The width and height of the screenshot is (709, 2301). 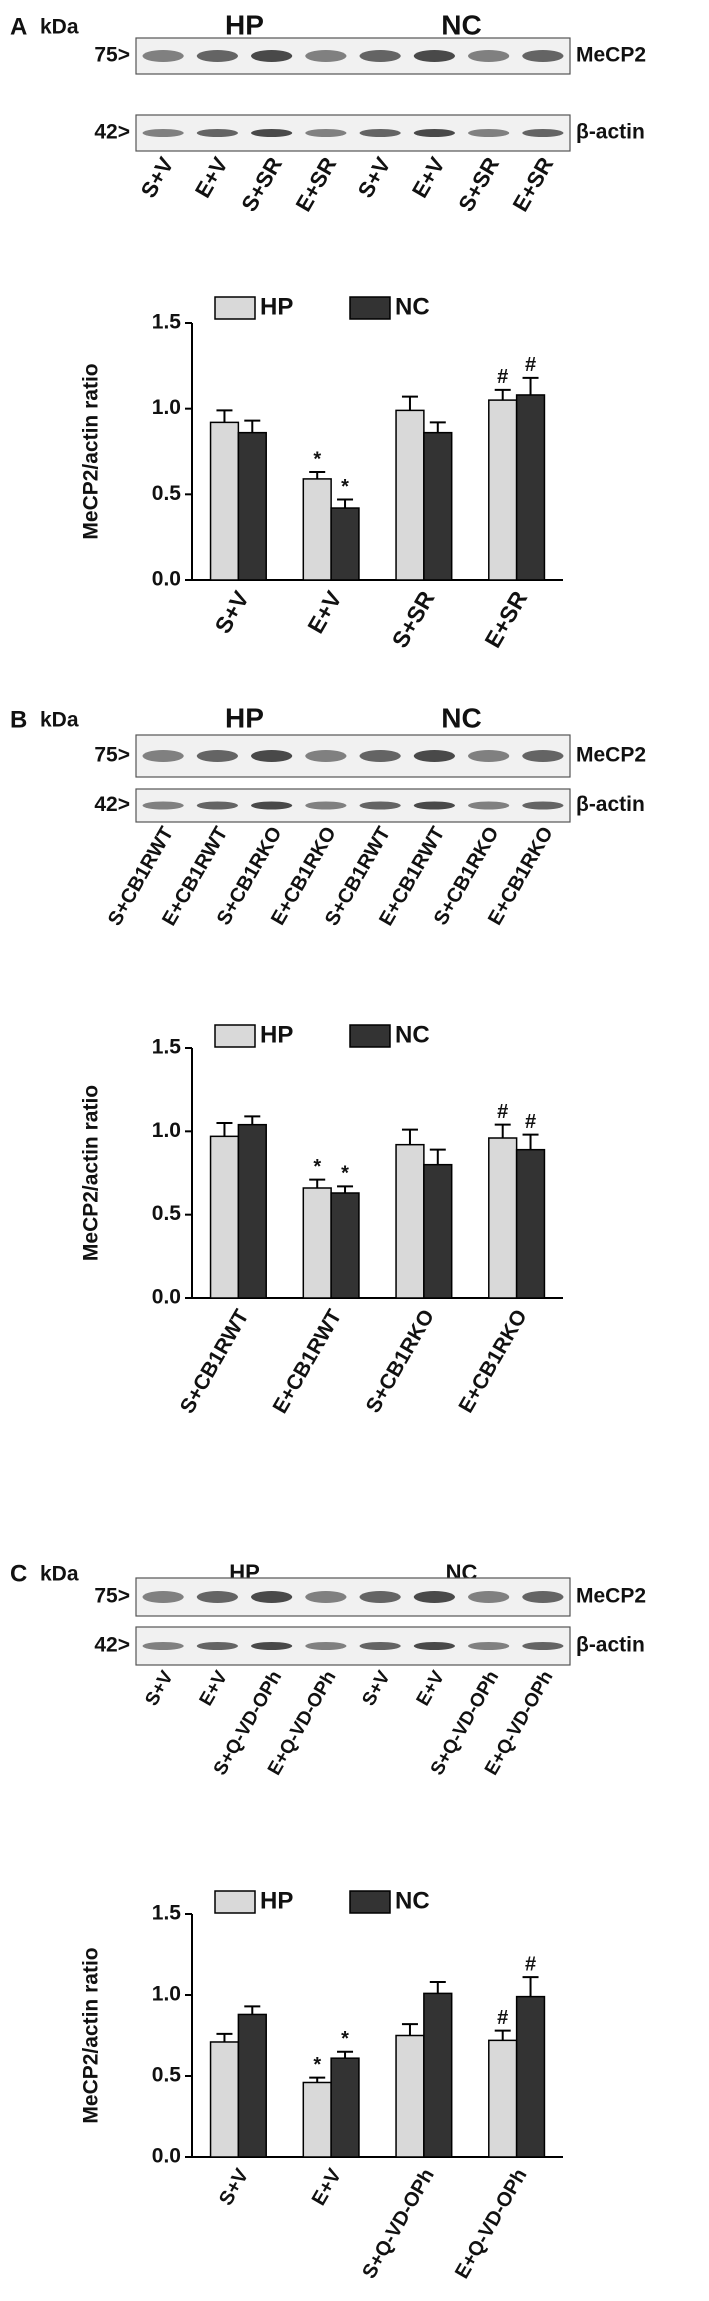 I want to click on x-tick-label: S+V, so click(x=231, y=612).